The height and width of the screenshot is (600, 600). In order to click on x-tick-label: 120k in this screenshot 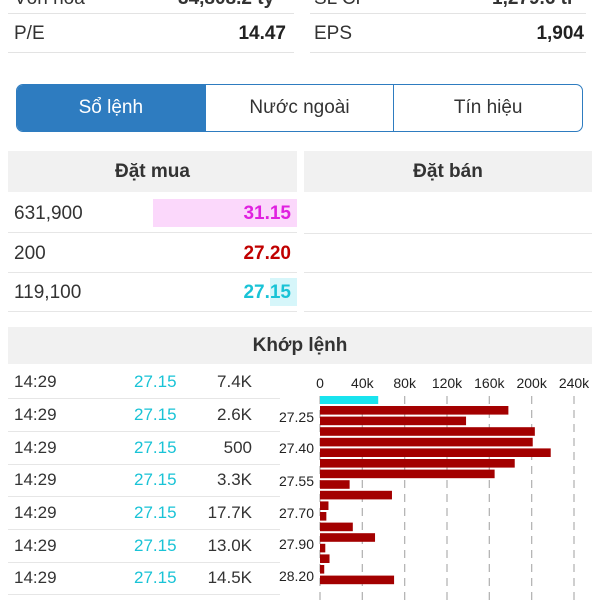, I will do `click(447, 383)`.